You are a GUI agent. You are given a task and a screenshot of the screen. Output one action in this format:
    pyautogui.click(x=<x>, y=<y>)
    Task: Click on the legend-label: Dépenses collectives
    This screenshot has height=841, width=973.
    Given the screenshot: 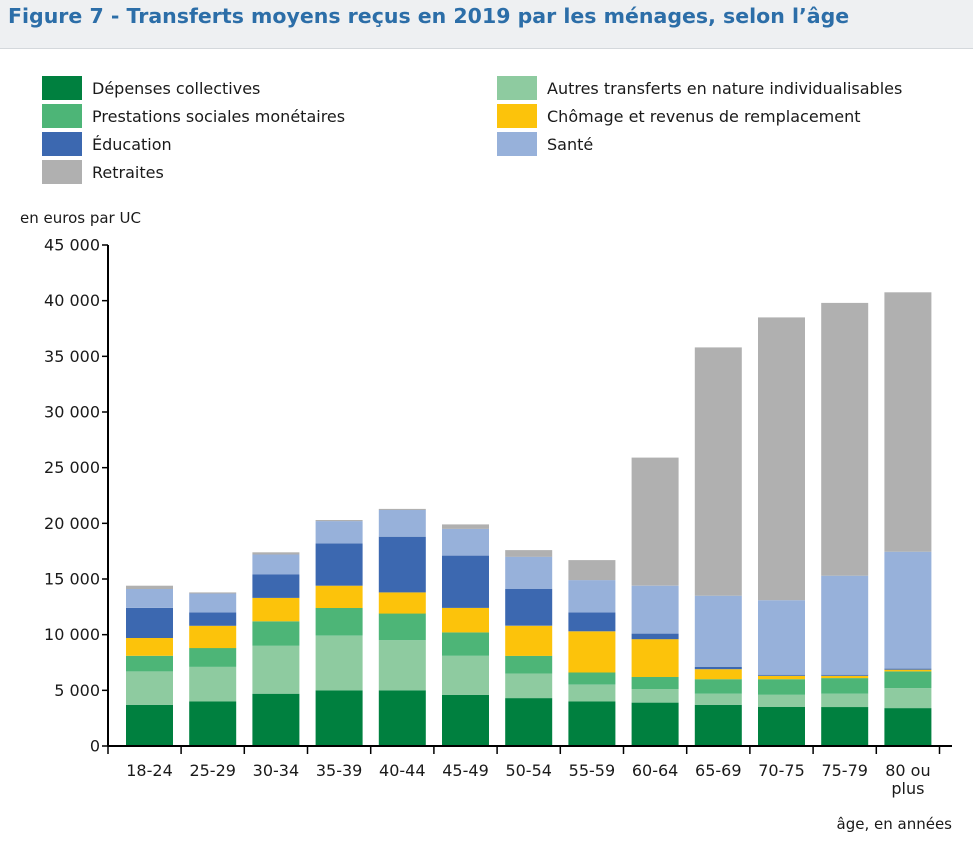 What is the action you would take?
    pyautogui.click(x=176, y=88)
    